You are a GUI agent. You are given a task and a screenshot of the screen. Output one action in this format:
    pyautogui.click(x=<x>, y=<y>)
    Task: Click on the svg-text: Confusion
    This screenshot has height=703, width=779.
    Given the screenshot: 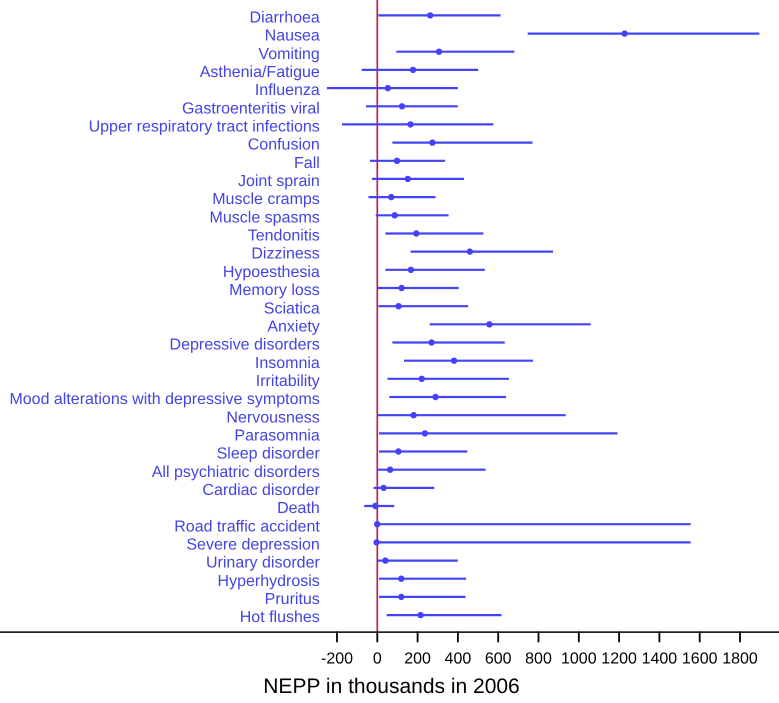 What is the action you would take?
    pyautogui.click(x=284, y=145)
    